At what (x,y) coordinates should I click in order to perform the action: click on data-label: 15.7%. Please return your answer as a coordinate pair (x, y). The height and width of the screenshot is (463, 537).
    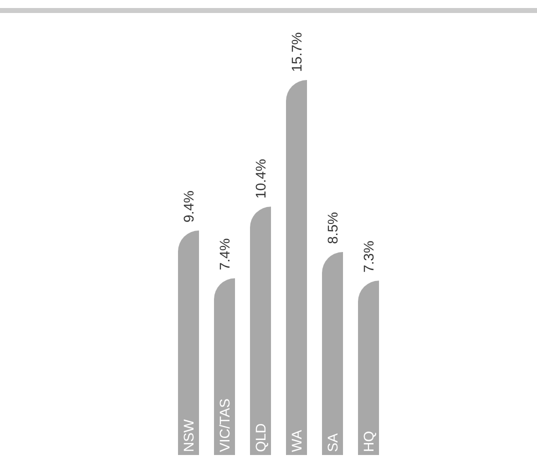
    Looking at the image, I should click on (296, 52).